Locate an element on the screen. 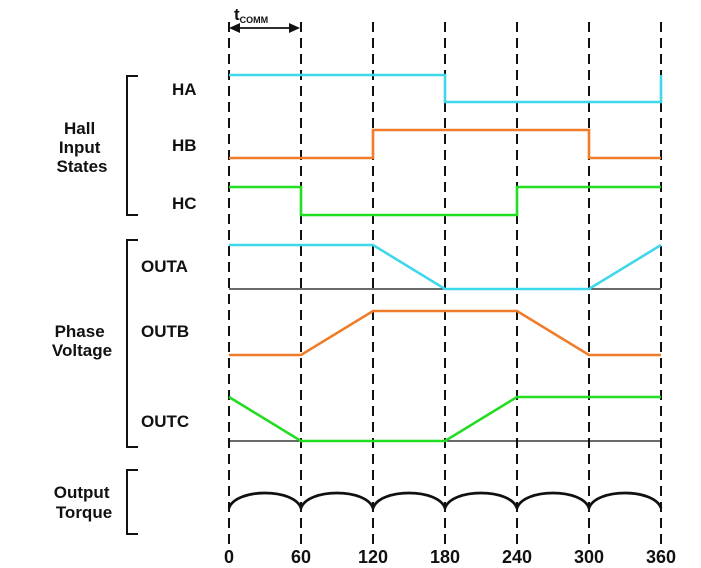 This screenshot has height=568, width=701. outb-label: OUTB is located at coordinates (165, 331).